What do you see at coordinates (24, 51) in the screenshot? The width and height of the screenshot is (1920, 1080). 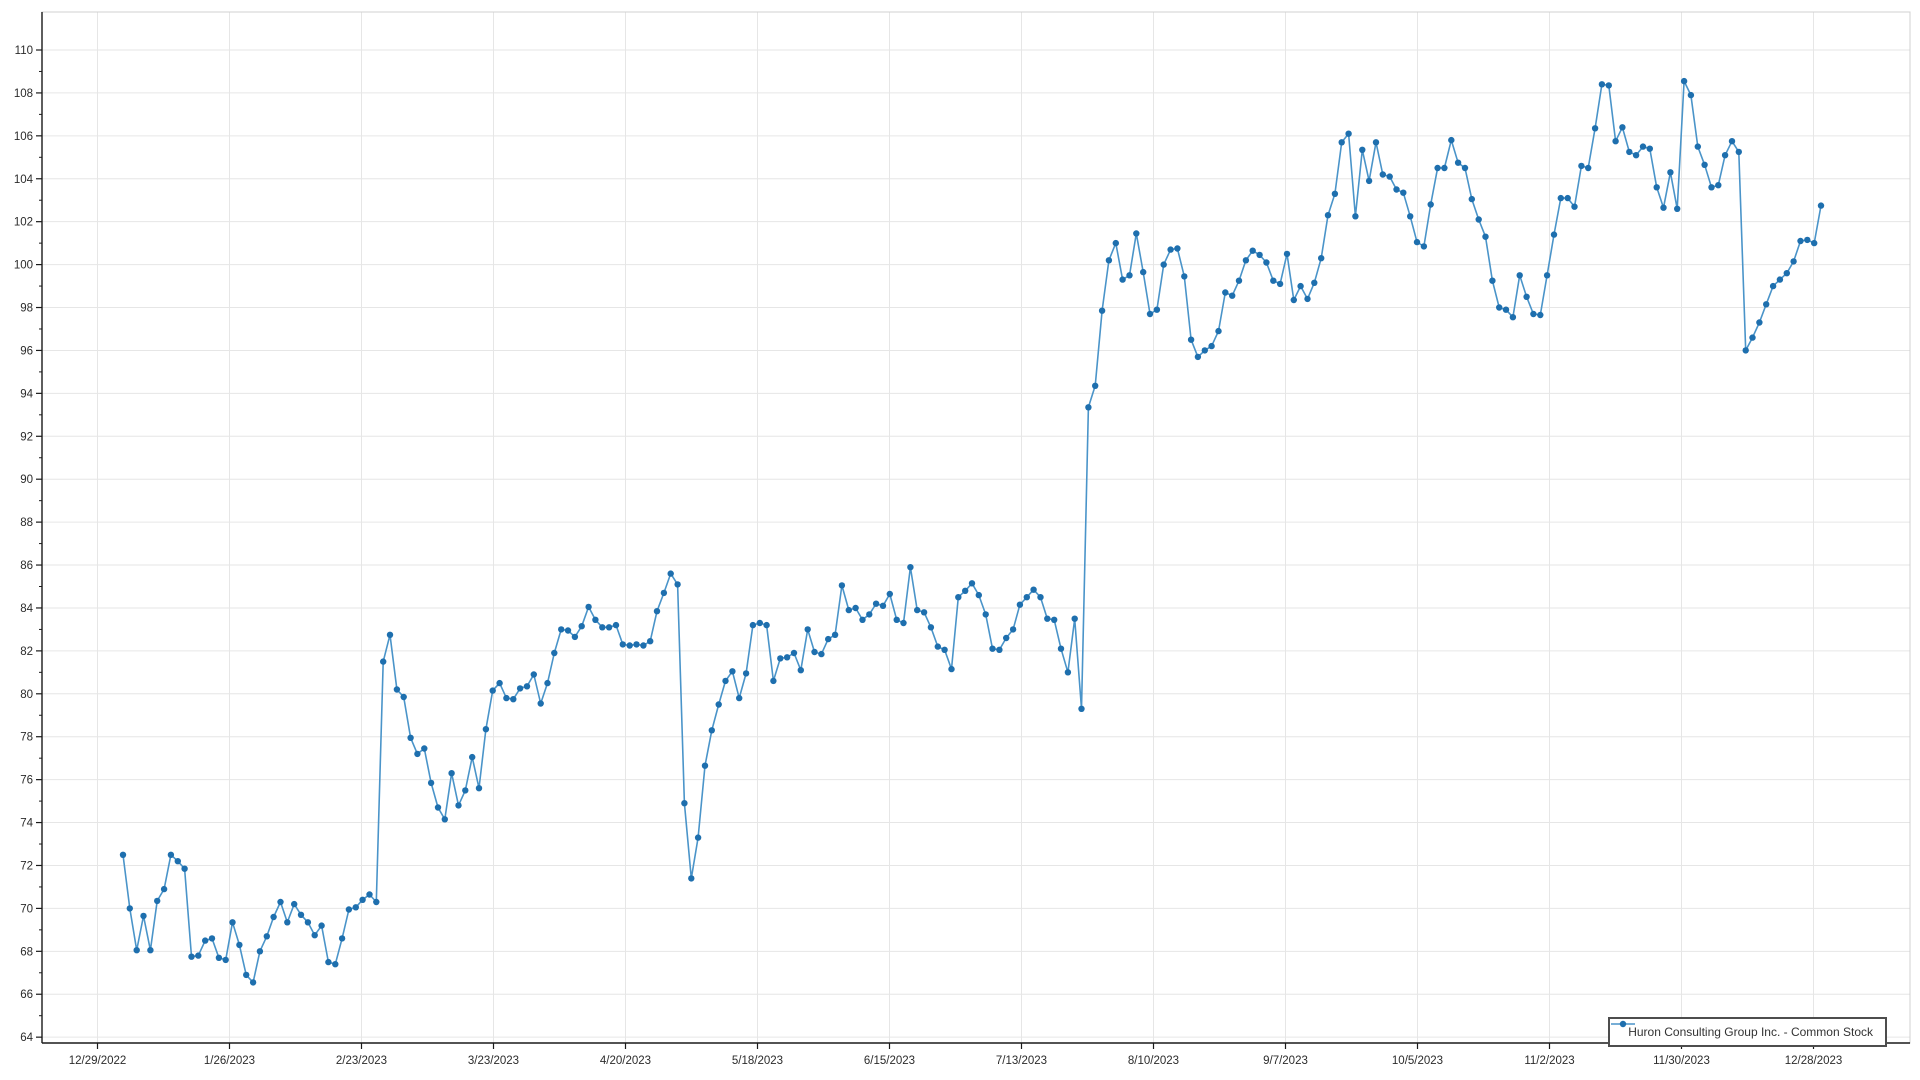 I see `y-tick-label: 110` at bounding box center [24, 51].